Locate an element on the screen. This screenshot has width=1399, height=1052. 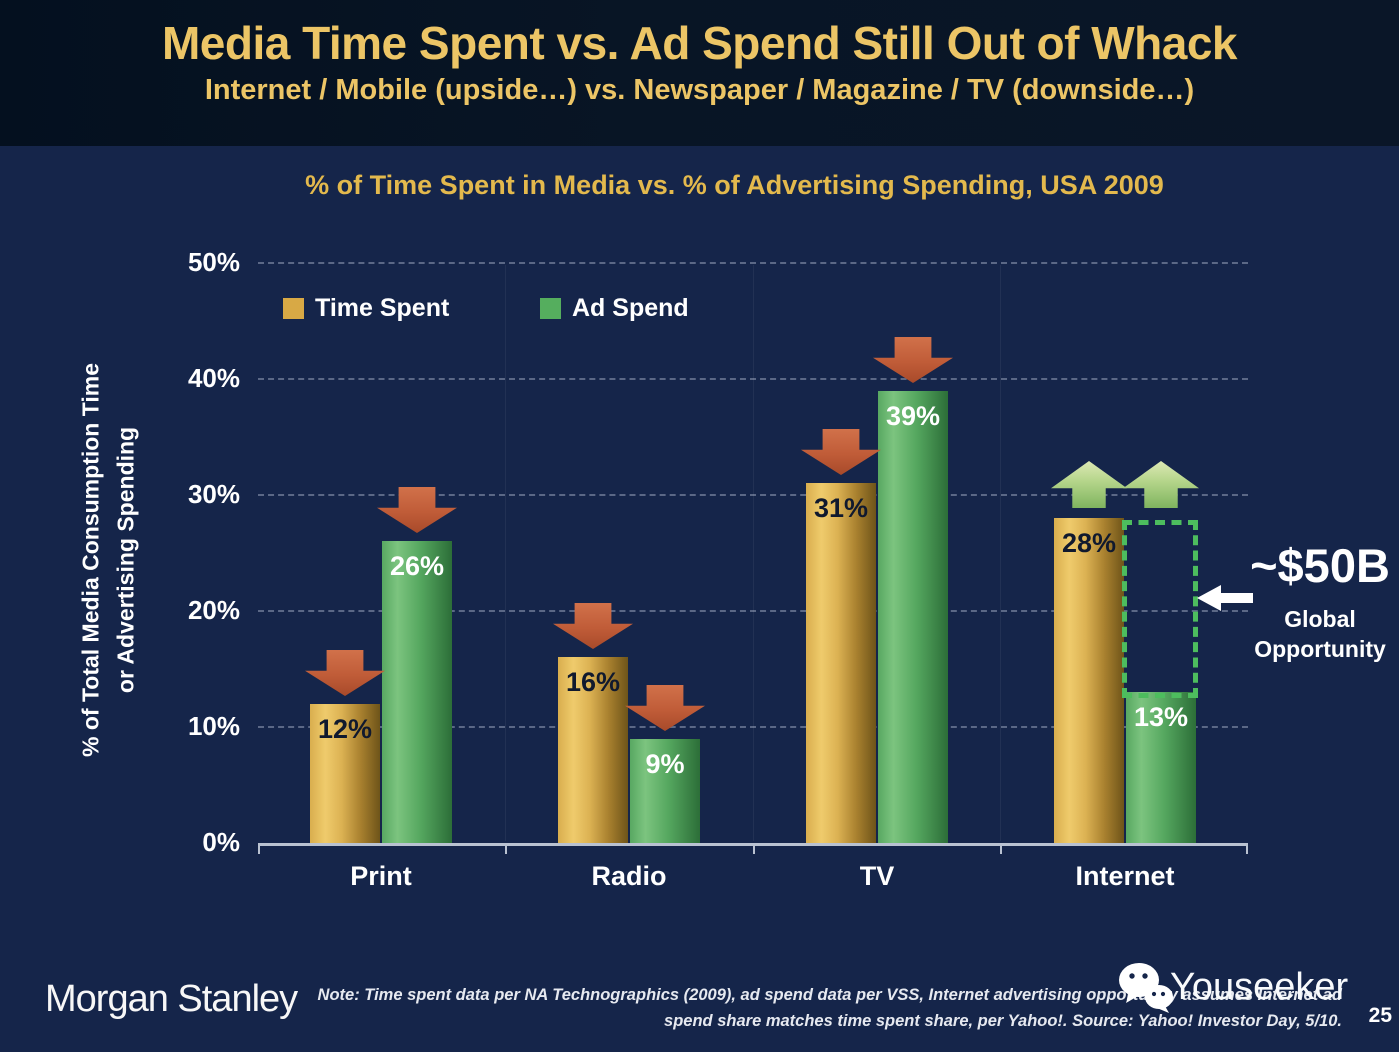
gridline-10% is located at coordinates (753, 727).